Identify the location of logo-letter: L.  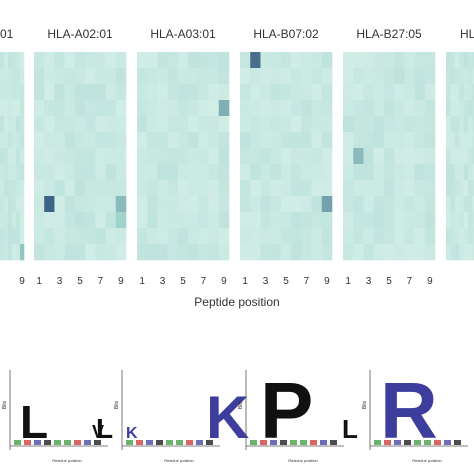
(350, 429).